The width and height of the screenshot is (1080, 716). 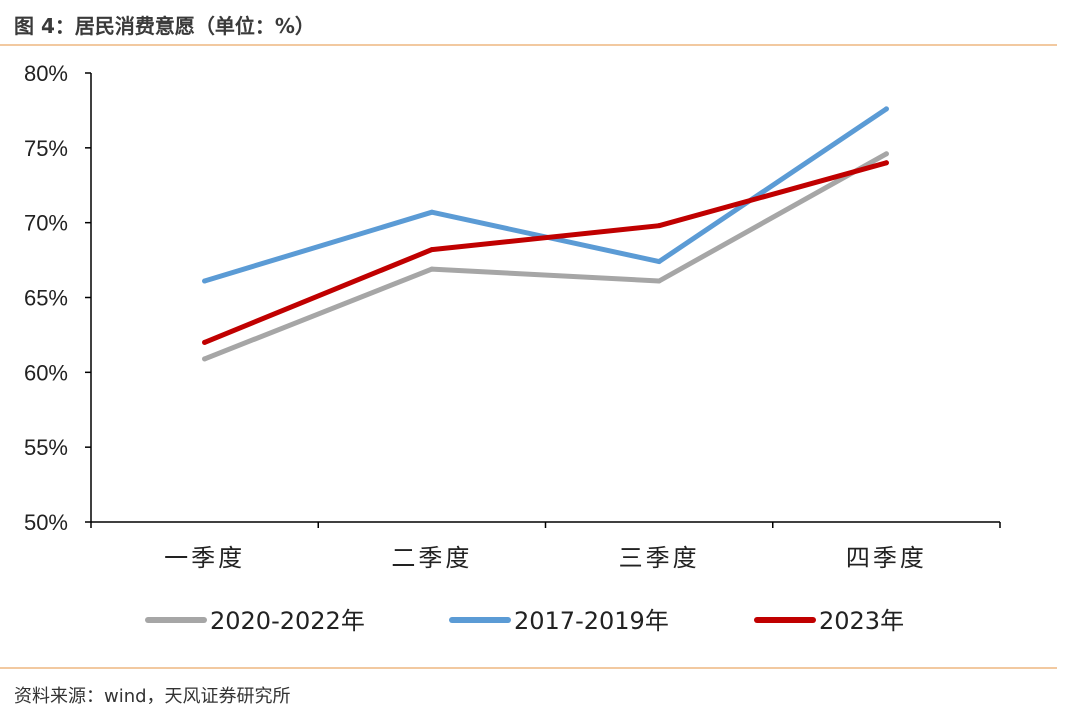 What do you see at coordinates (287, 621) in the screenshot?
I see `legend-label: 2020-2022年` at bounding box center [287, 621].